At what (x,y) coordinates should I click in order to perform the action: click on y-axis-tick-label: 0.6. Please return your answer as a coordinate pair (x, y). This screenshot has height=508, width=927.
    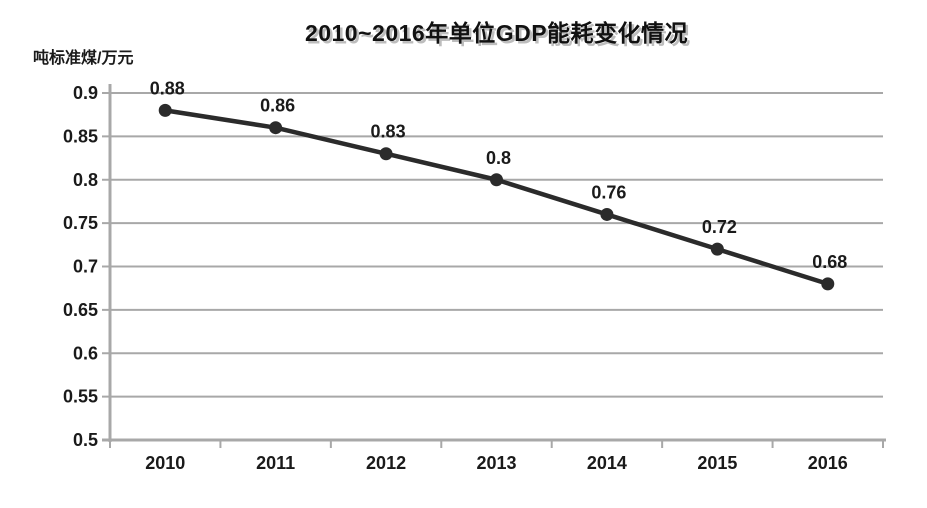
    Looking at the image, I should click on (85, 353).